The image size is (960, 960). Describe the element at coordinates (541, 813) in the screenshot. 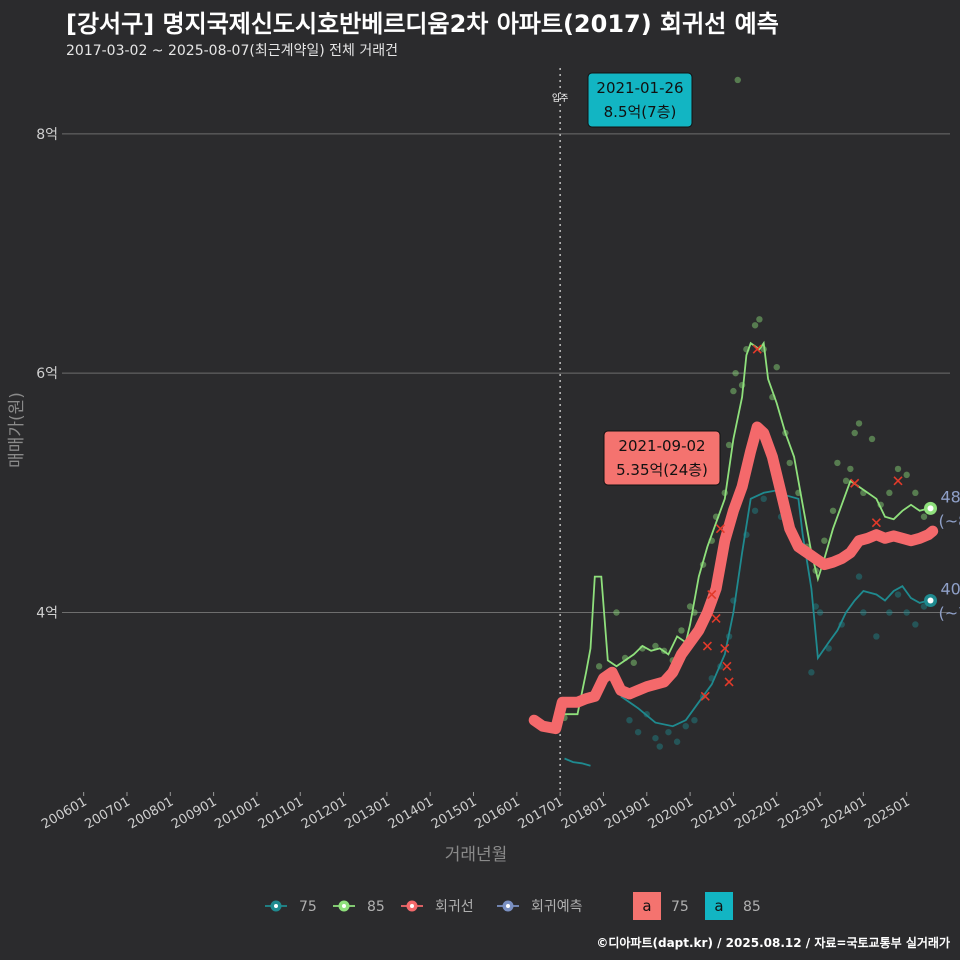

I see `x-tick-label: 201701` at that location.